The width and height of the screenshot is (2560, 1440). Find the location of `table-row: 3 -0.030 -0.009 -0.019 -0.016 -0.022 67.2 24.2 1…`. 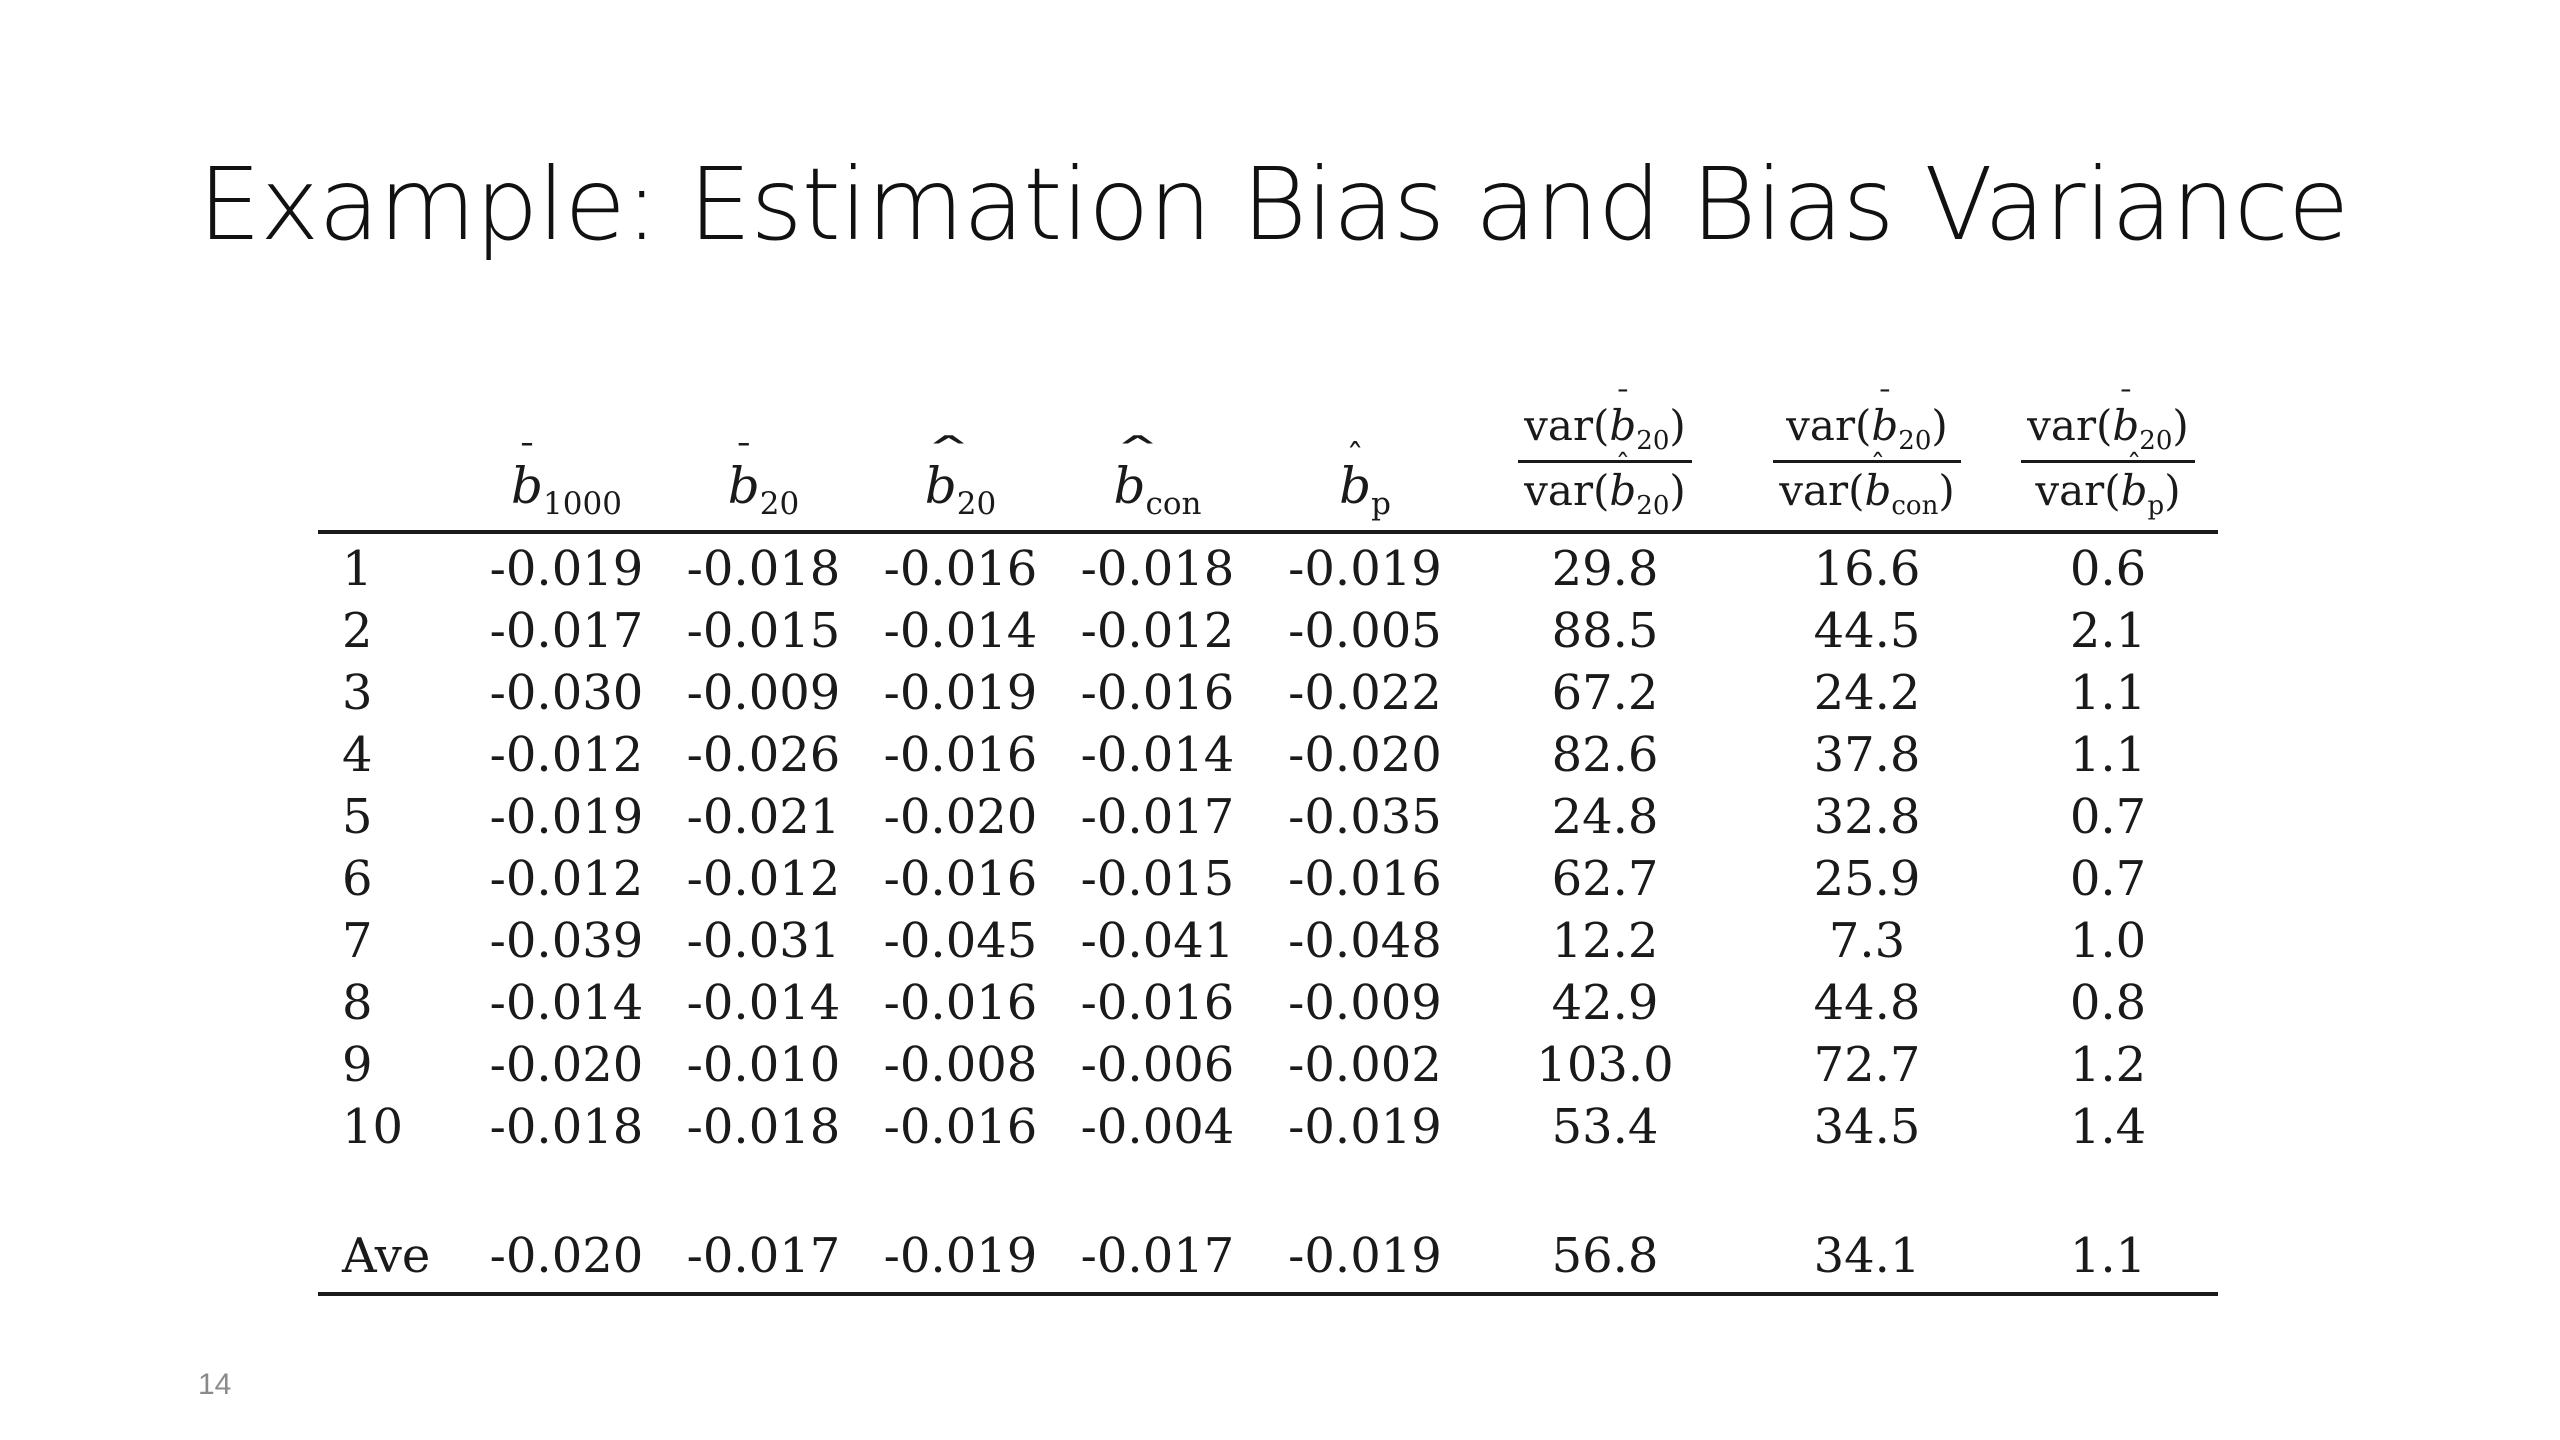

table-row: 3 -0.030 -0.009 -0.019 -0.016 -0.022 67.2 24.2 1… is located at coordinates (1268, 693).